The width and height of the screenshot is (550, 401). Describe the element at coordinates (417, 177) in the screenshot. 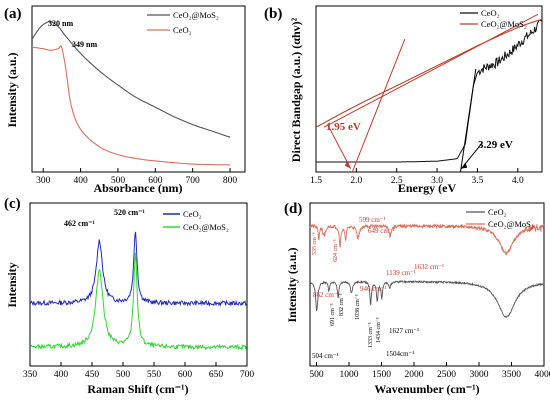

I see `panel-b-ticks: 1.5 2.0 2.5 3.0 3.5 4.0` at that location.